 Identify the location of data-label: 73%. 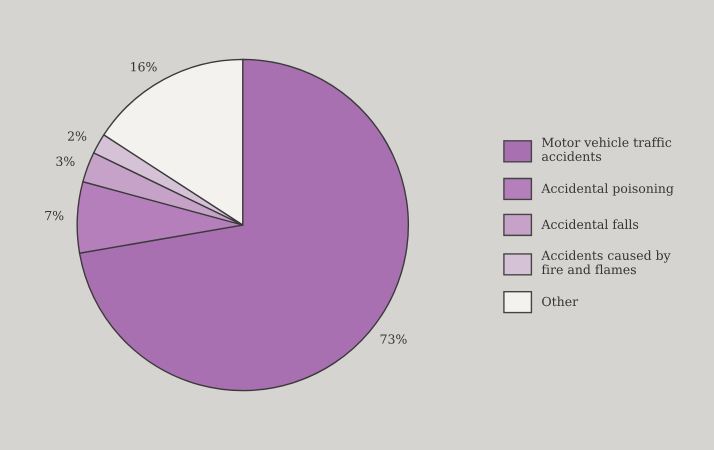
(393, 339).